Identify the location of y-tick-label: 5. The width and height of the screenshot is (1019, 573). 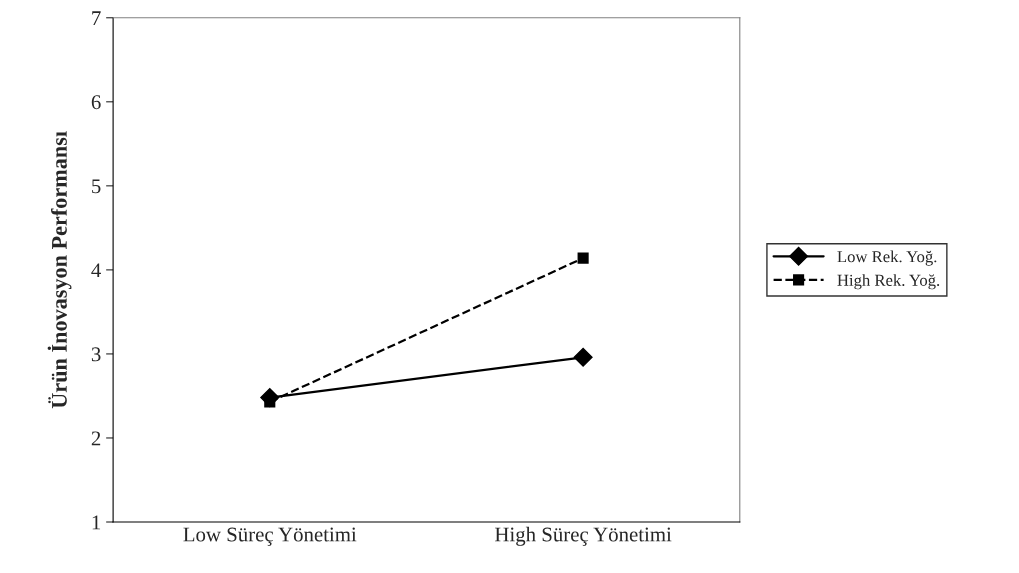
(96, 186).